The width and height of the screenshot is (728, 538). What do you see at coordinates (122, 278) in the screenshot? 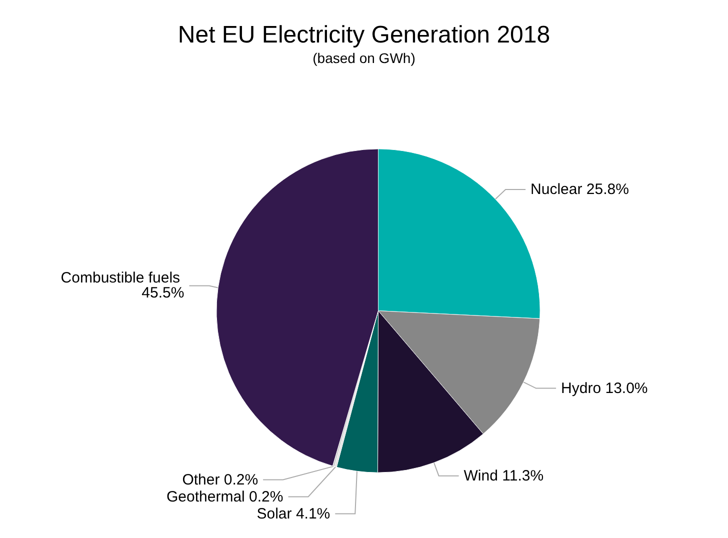
I see `slice-label: Combustible fuels` at bounding box center [122, 278].